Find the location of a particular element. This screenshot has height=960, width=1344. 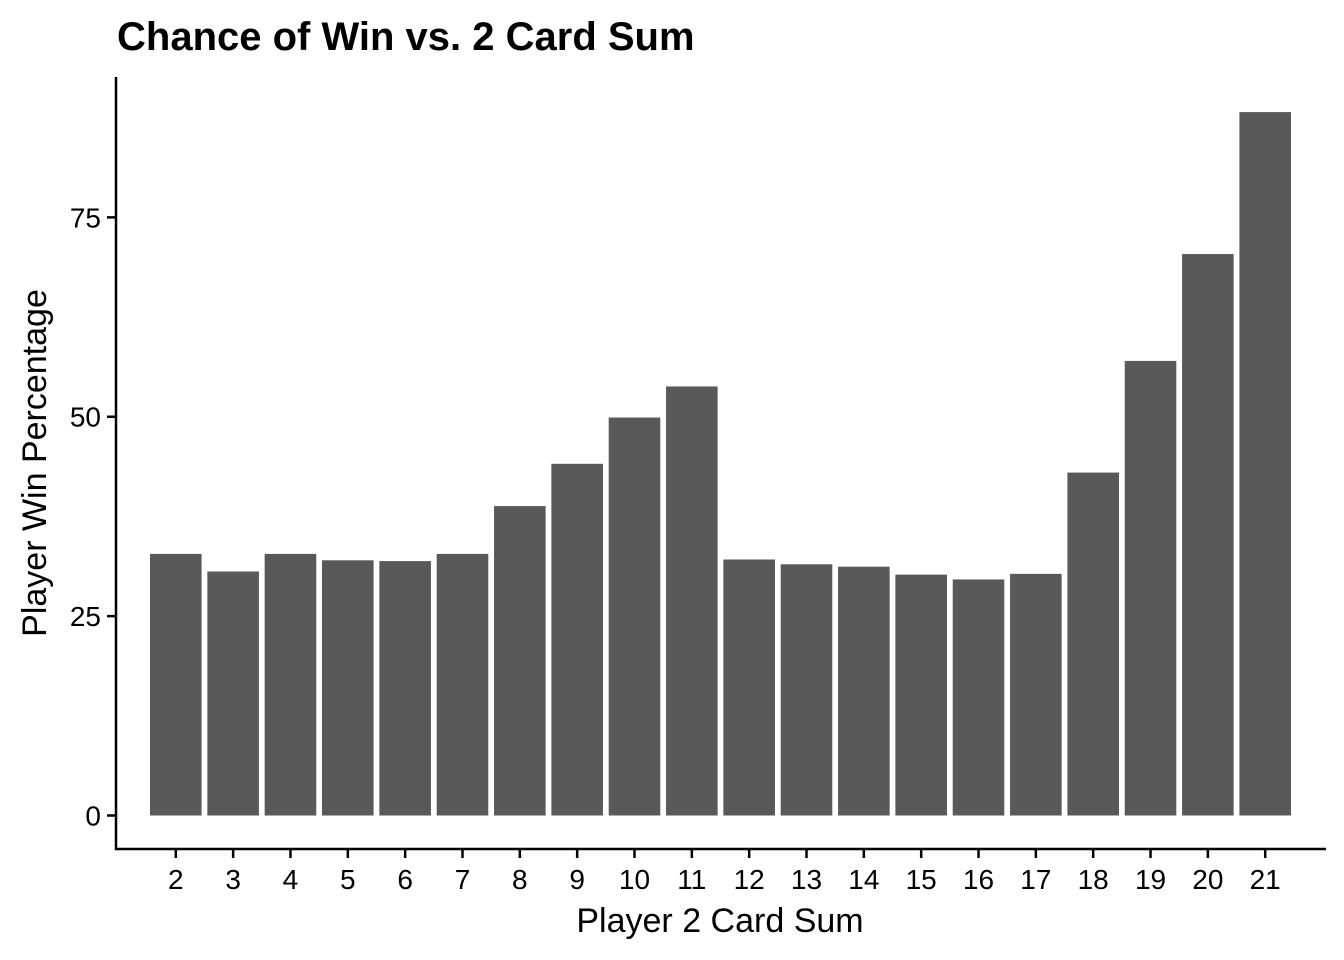

x-tick-label: 15 is located at coordinates (921, 879).